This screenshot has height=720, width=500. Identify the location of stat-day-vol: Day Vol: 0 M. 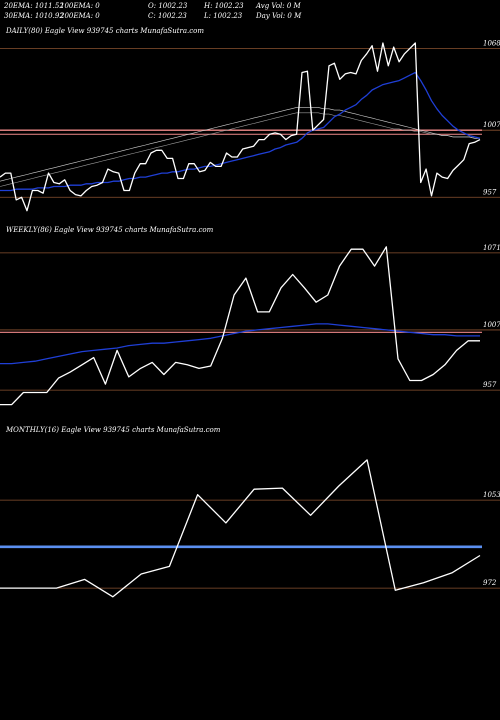
(279, 16).